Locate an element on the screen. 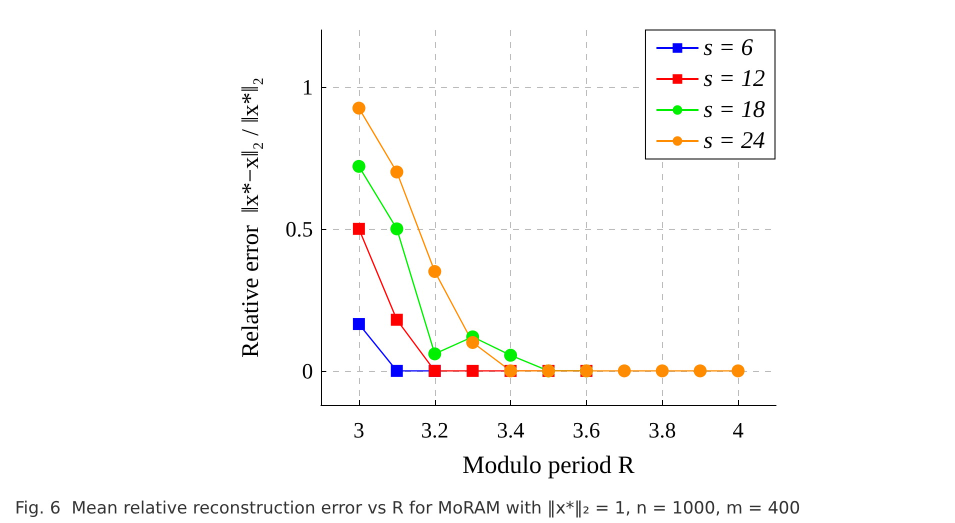 This screenshot has height=523, width=955. x-tick-label: 4 is located at coordinates (738, 430).